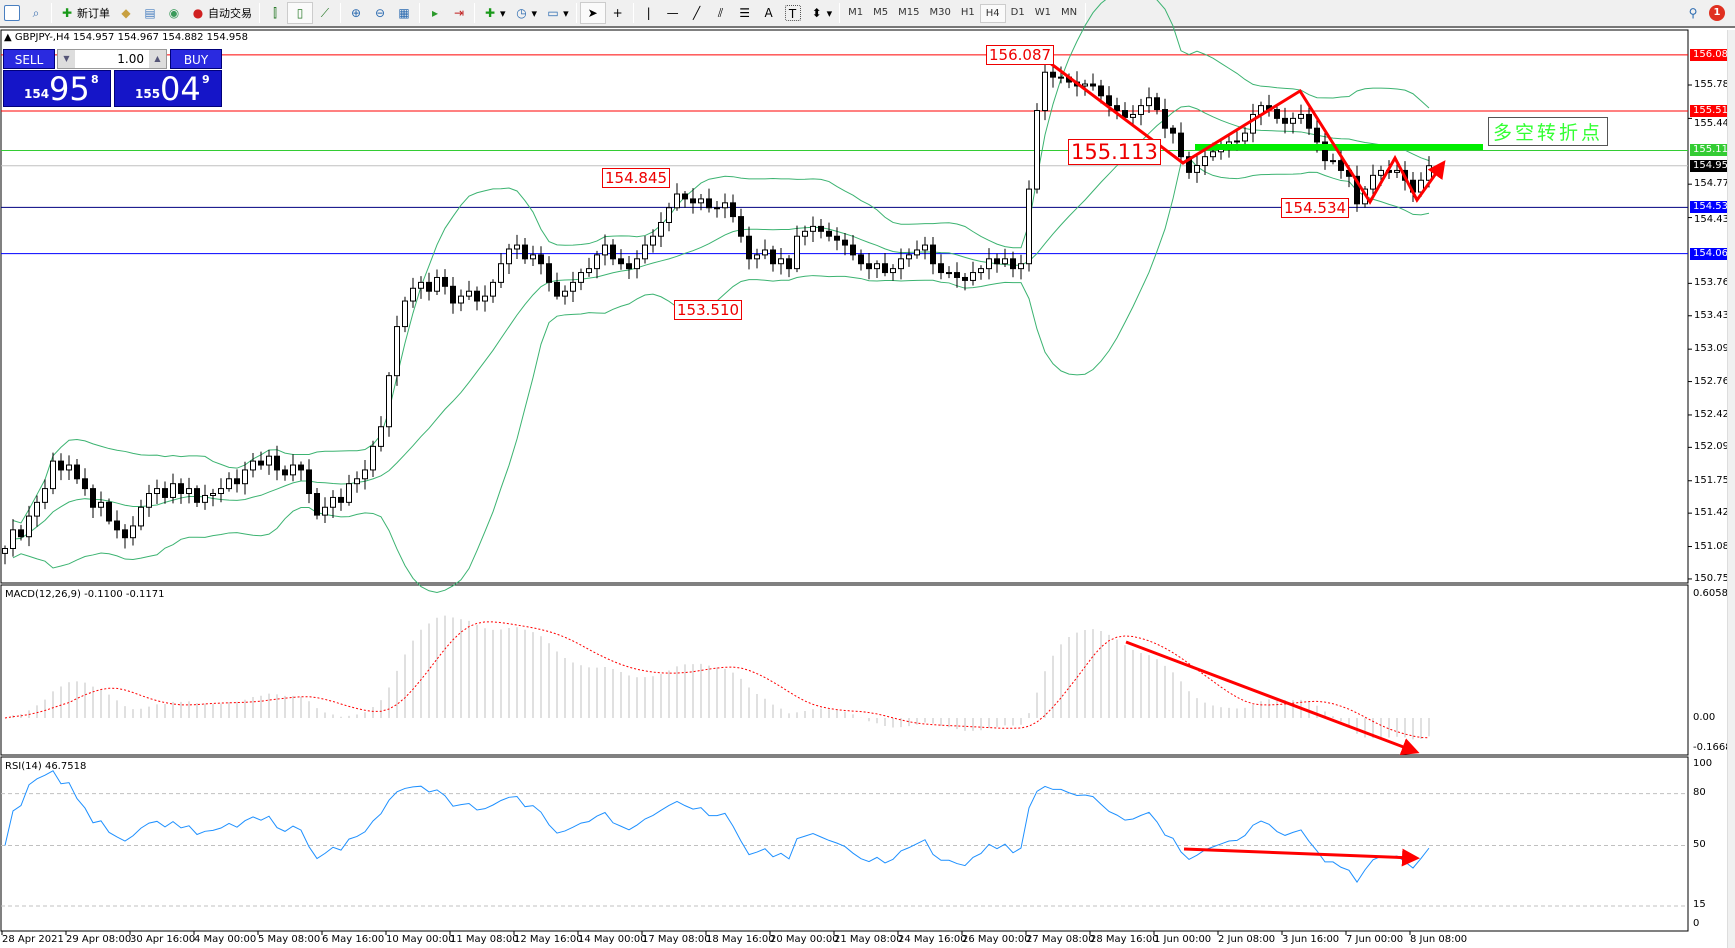 The height and width of the screenshot is (948, 1735). What do you see at coordinates (1712, 253) in the screenshot?
I see `line-price-label: 154.063` at bounding box center [1712, 253].